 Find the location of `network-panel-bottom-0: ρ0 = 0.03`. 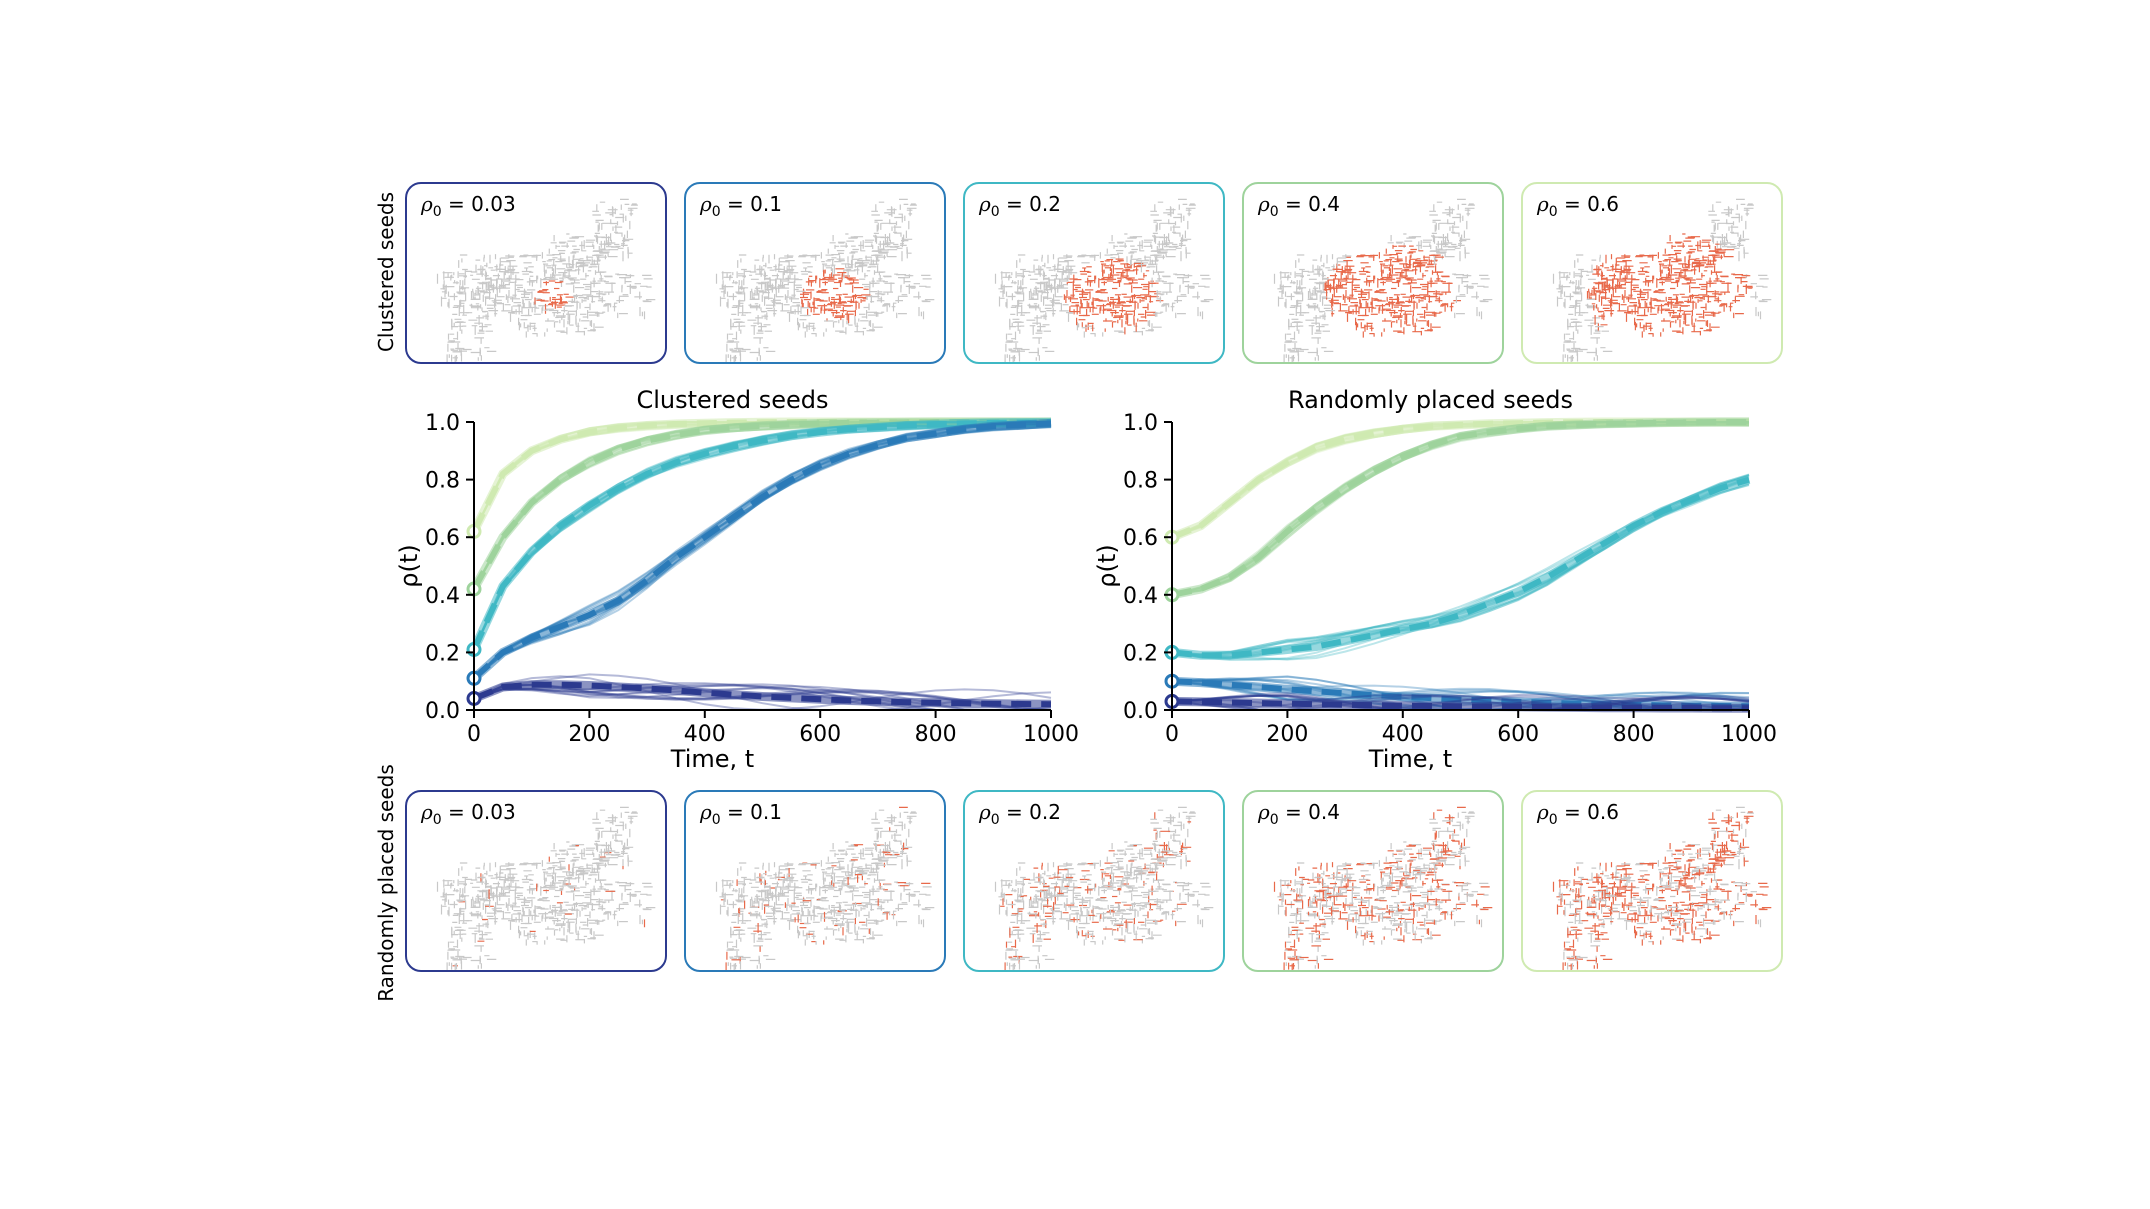

network-panel-bottom-0: ρ0 = 0.03 is located at coordinates (536, 881).